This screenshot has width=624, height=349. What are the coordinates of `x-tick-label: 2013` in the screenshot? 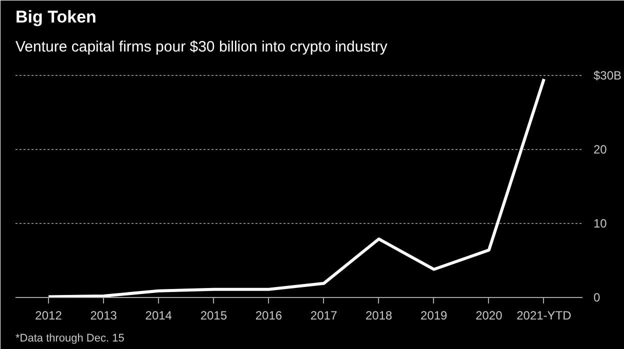 It's located at (104, 315).